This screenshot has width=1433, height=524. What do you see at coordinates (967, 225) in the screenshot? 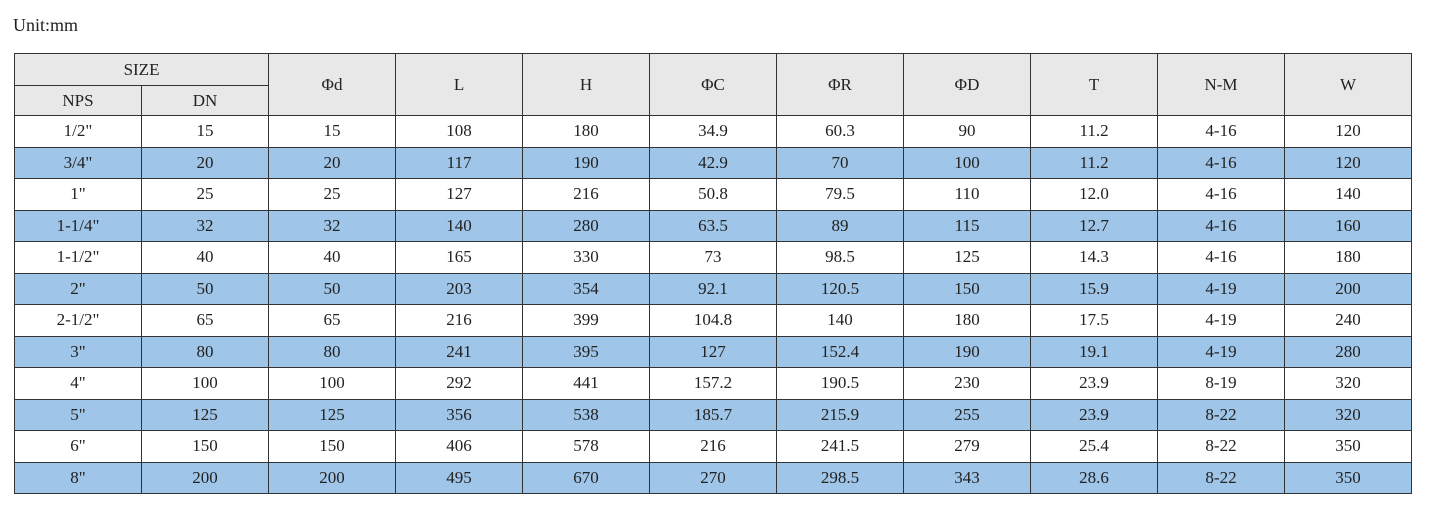
I see `table-cell: 115` at bounding box center [967, 225].